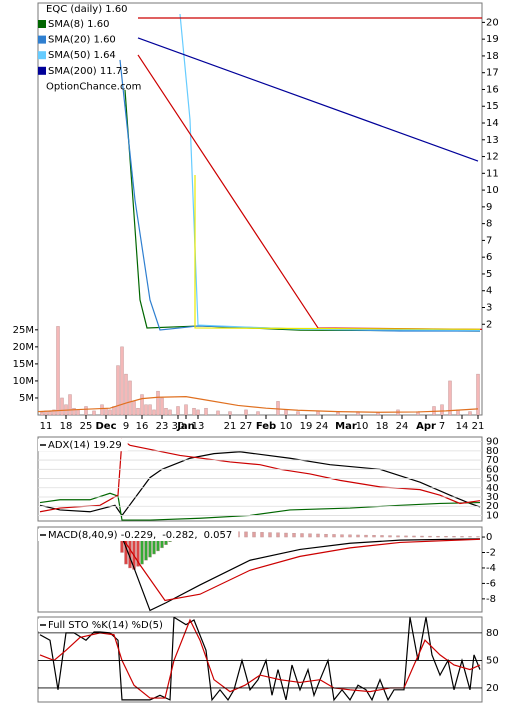 This screenshot has height=706, width=526. What do you see at coordinates (489, 324) in the screenshot?
I see `y-tick-label: 2` at bounding box center [489, 324].